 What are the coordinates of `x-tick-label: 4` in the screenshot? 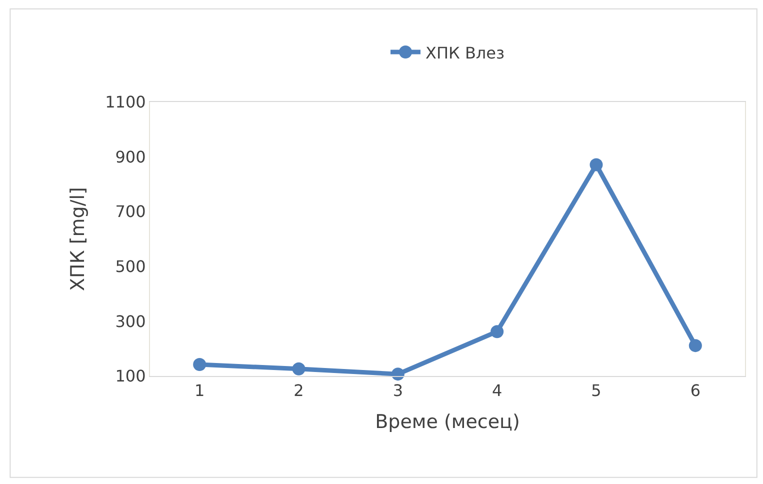 It's located at (497, 390).